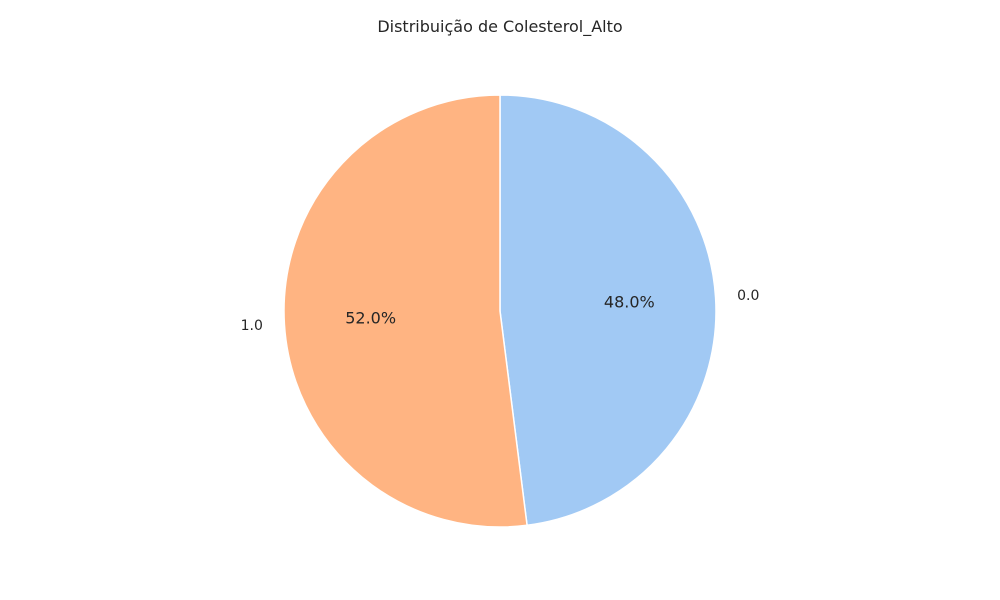 This screenshot has height=600, width=1000. Describe the element at coordinates (370, 318) in the screenshot. I see `percent-label-1-0: 52.0%` at that location.